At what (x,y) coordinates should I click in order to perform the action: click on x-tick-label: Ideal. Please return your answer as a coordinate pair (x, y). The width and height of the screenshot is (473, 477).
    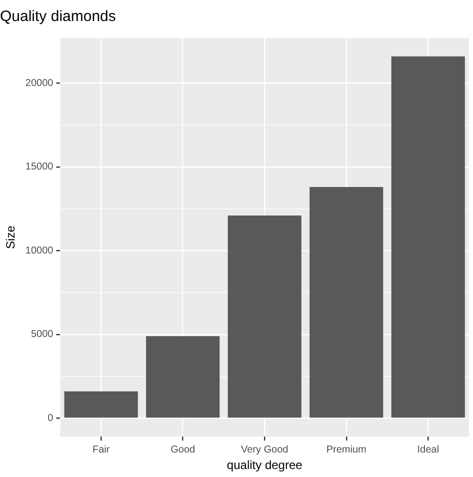
    Looking at the image, I should click on (428, 450).